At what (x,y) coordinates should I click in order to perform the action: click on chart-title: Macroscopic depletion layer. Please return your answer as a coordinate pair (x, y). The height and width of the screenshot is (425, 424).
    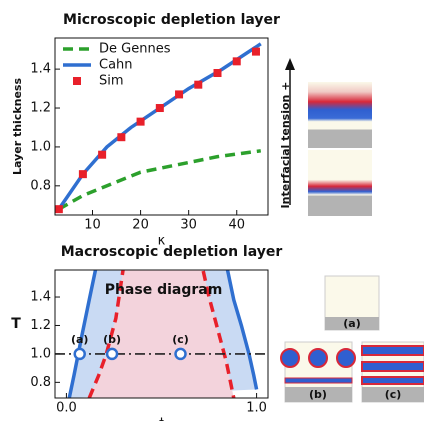
    Looking at the image, I should click on (172, 252).